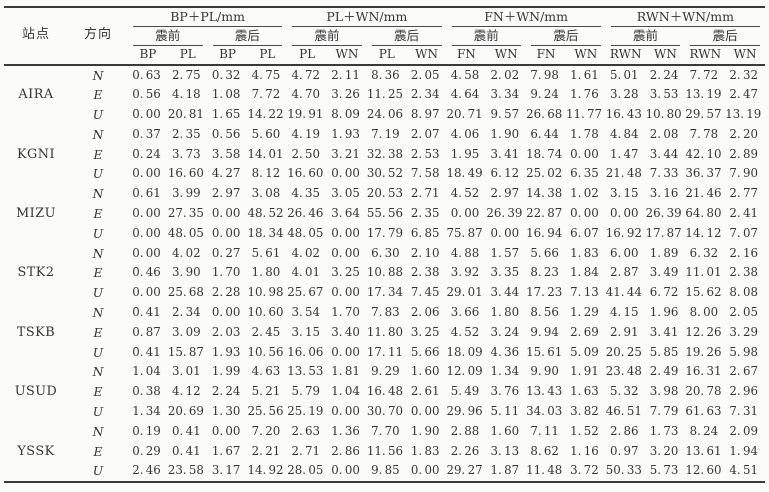 Image resolution: width=769 pixels, height=492 pixels. Describe the element at coordinates (703, 450) in the screenshot. I see `value-cell: 13. 61` at that location.